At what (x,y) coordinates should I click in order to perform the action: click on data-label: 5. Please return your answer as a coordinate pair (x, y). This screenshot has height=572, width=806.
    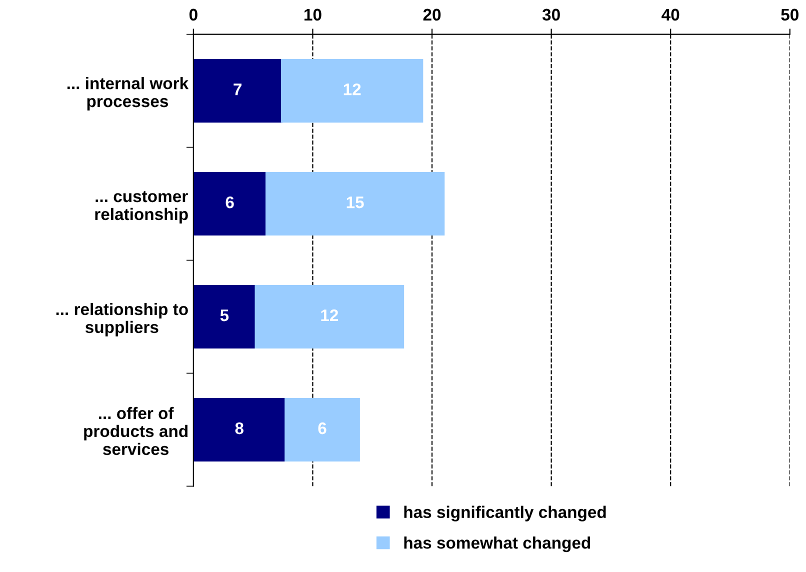
    Looking at the image, I should click on (224, 316).